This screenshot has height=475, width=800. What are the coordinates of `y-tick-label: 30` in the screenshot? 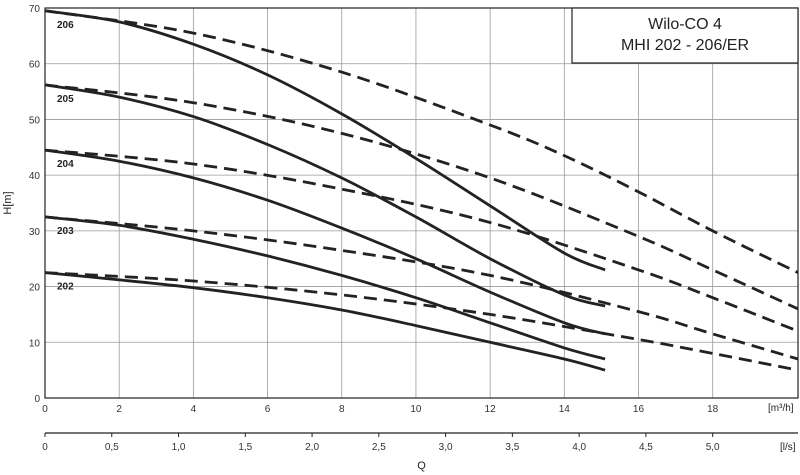 It's located at (35, 232).